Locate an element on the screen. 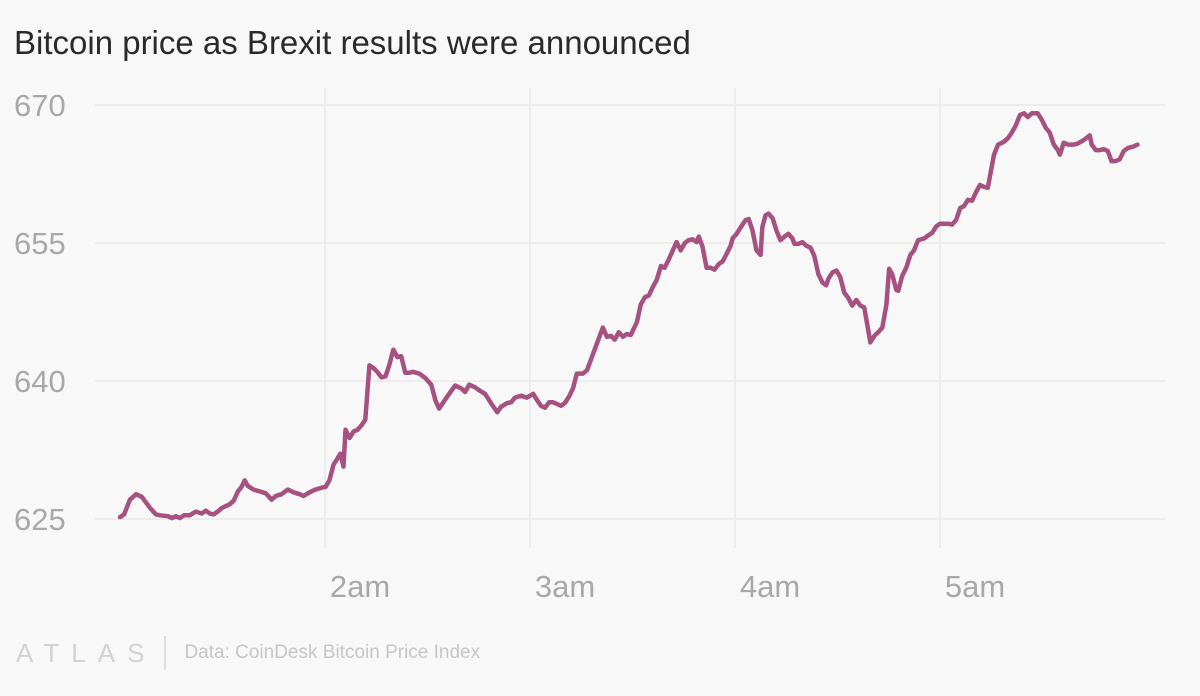  y-tick-label: 625 is located at coordinates (40, 519).